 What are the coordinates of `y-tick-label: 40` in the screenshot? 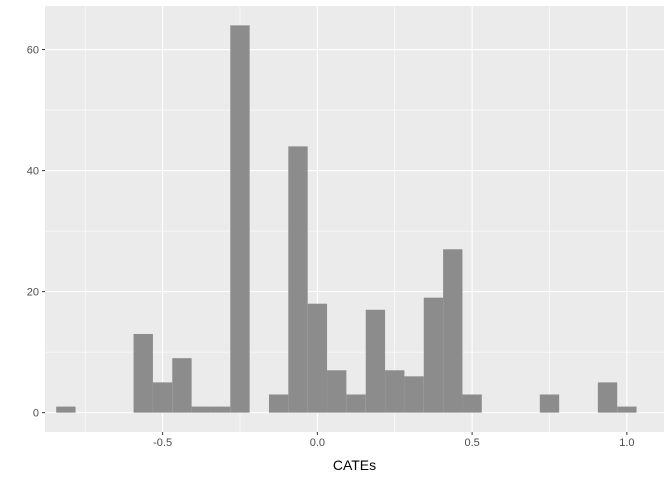 It's located at (33, 172).